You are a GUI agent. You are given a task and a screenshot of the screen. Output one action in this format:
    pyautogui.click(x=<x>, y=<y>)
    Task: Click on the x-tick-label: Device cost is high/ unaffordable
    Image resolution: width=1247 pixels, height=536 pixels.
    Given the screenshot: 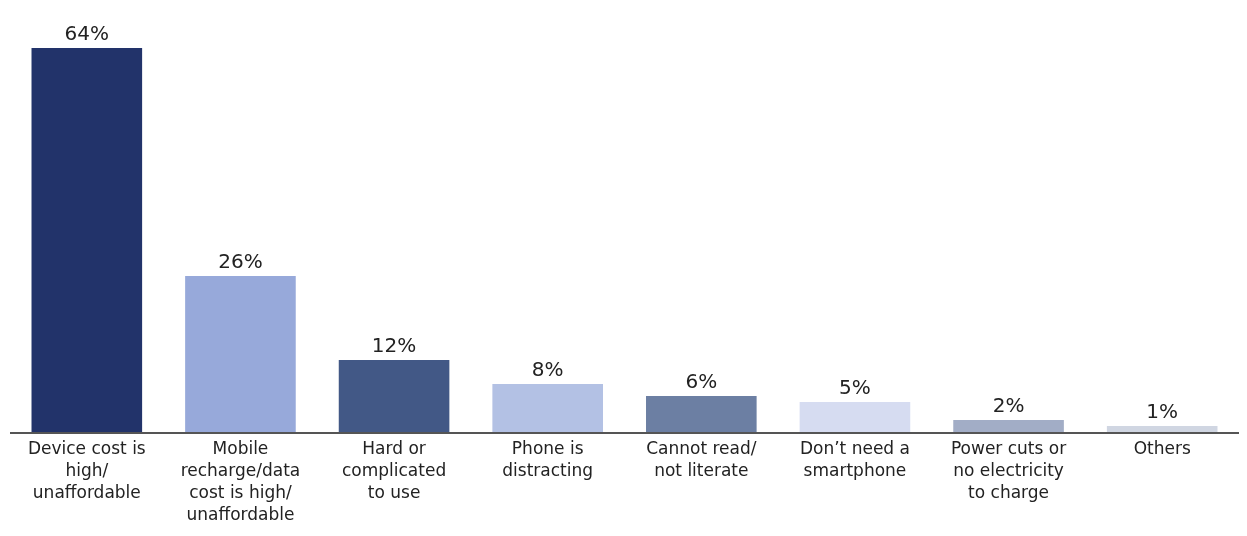 What is the action you would take?
    pyautogui.click(x=86, y=470)
    